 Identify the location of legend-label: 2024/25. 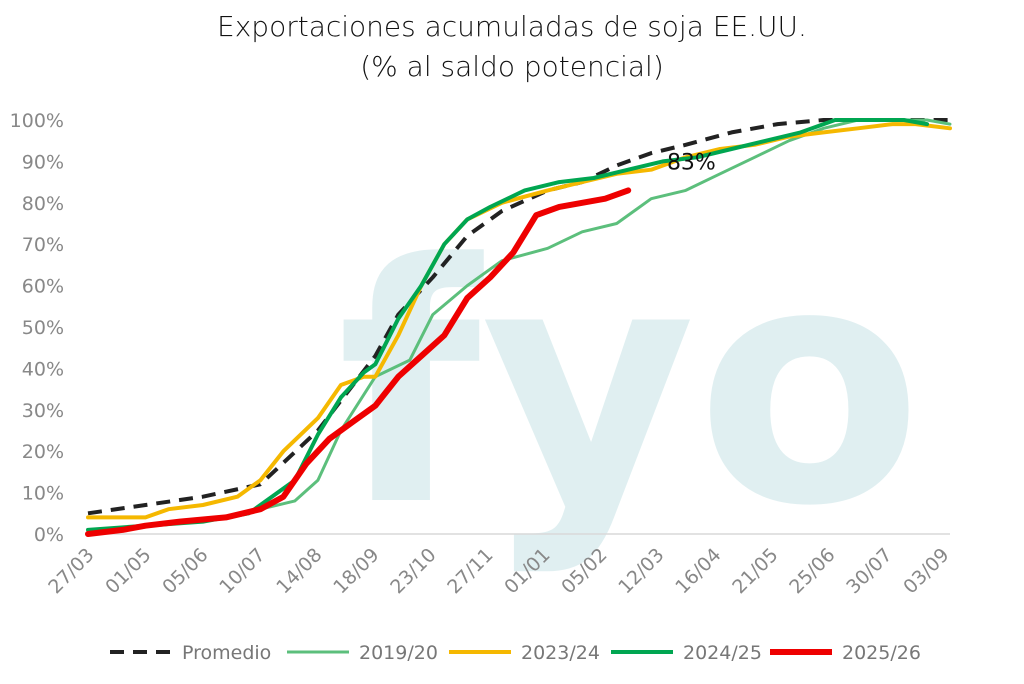
(722, 653).